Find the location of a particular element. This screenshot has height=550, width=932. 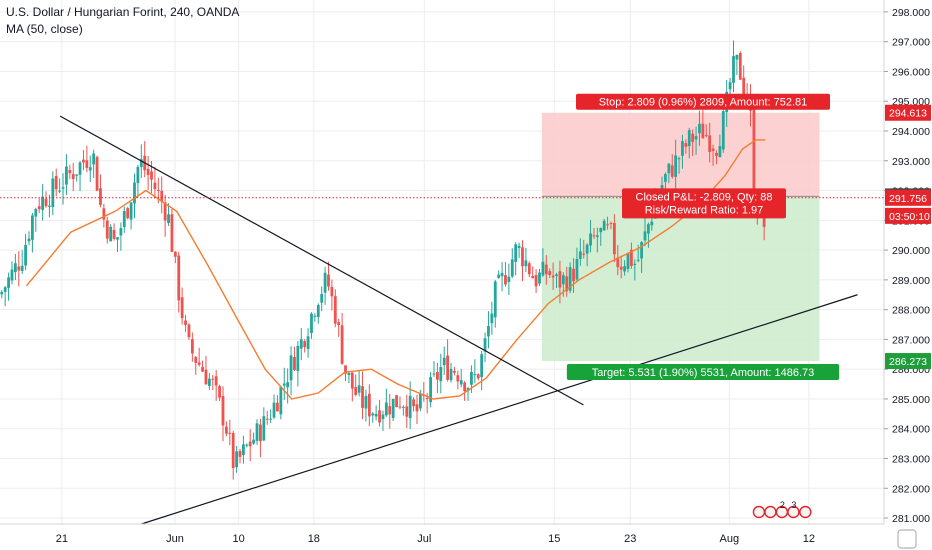

ma-indicator-label: MA (50, close) is located at coordinates (44, 29).